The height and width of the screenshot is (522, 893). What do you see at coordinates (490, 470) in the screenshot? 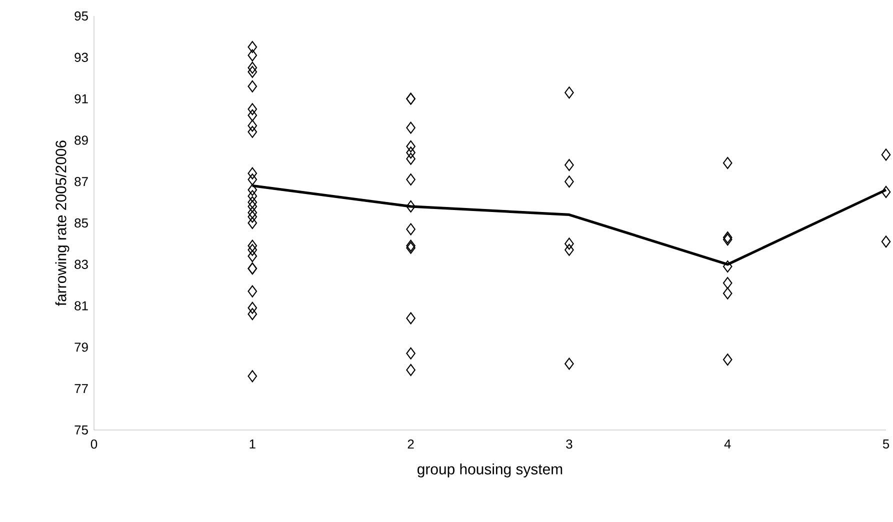
I see `x-axis-title: group housing system` at bounding box center [490, 470].